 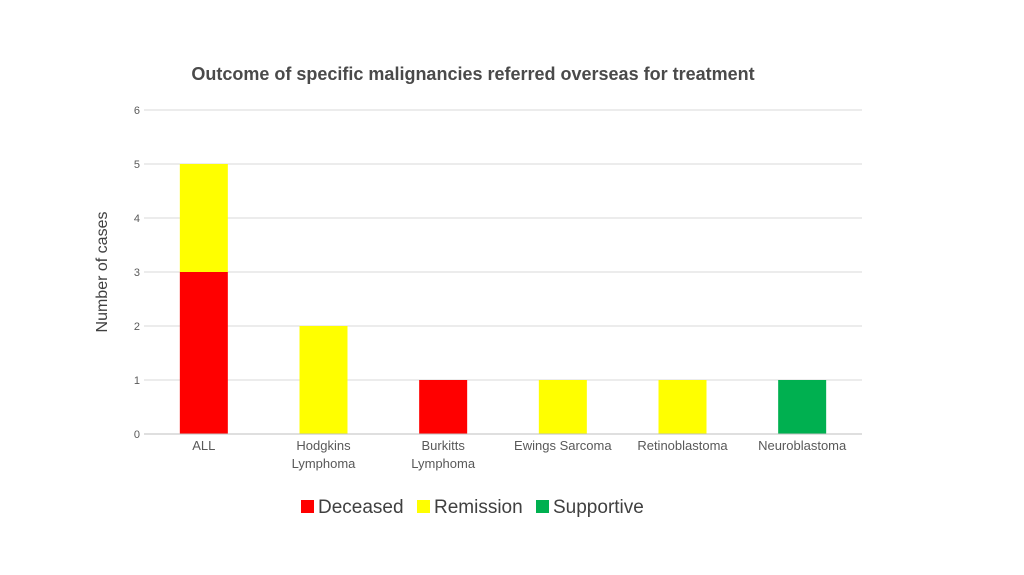 I want to click on x-tick-label: Burkitts, so click(x=443, y=445).